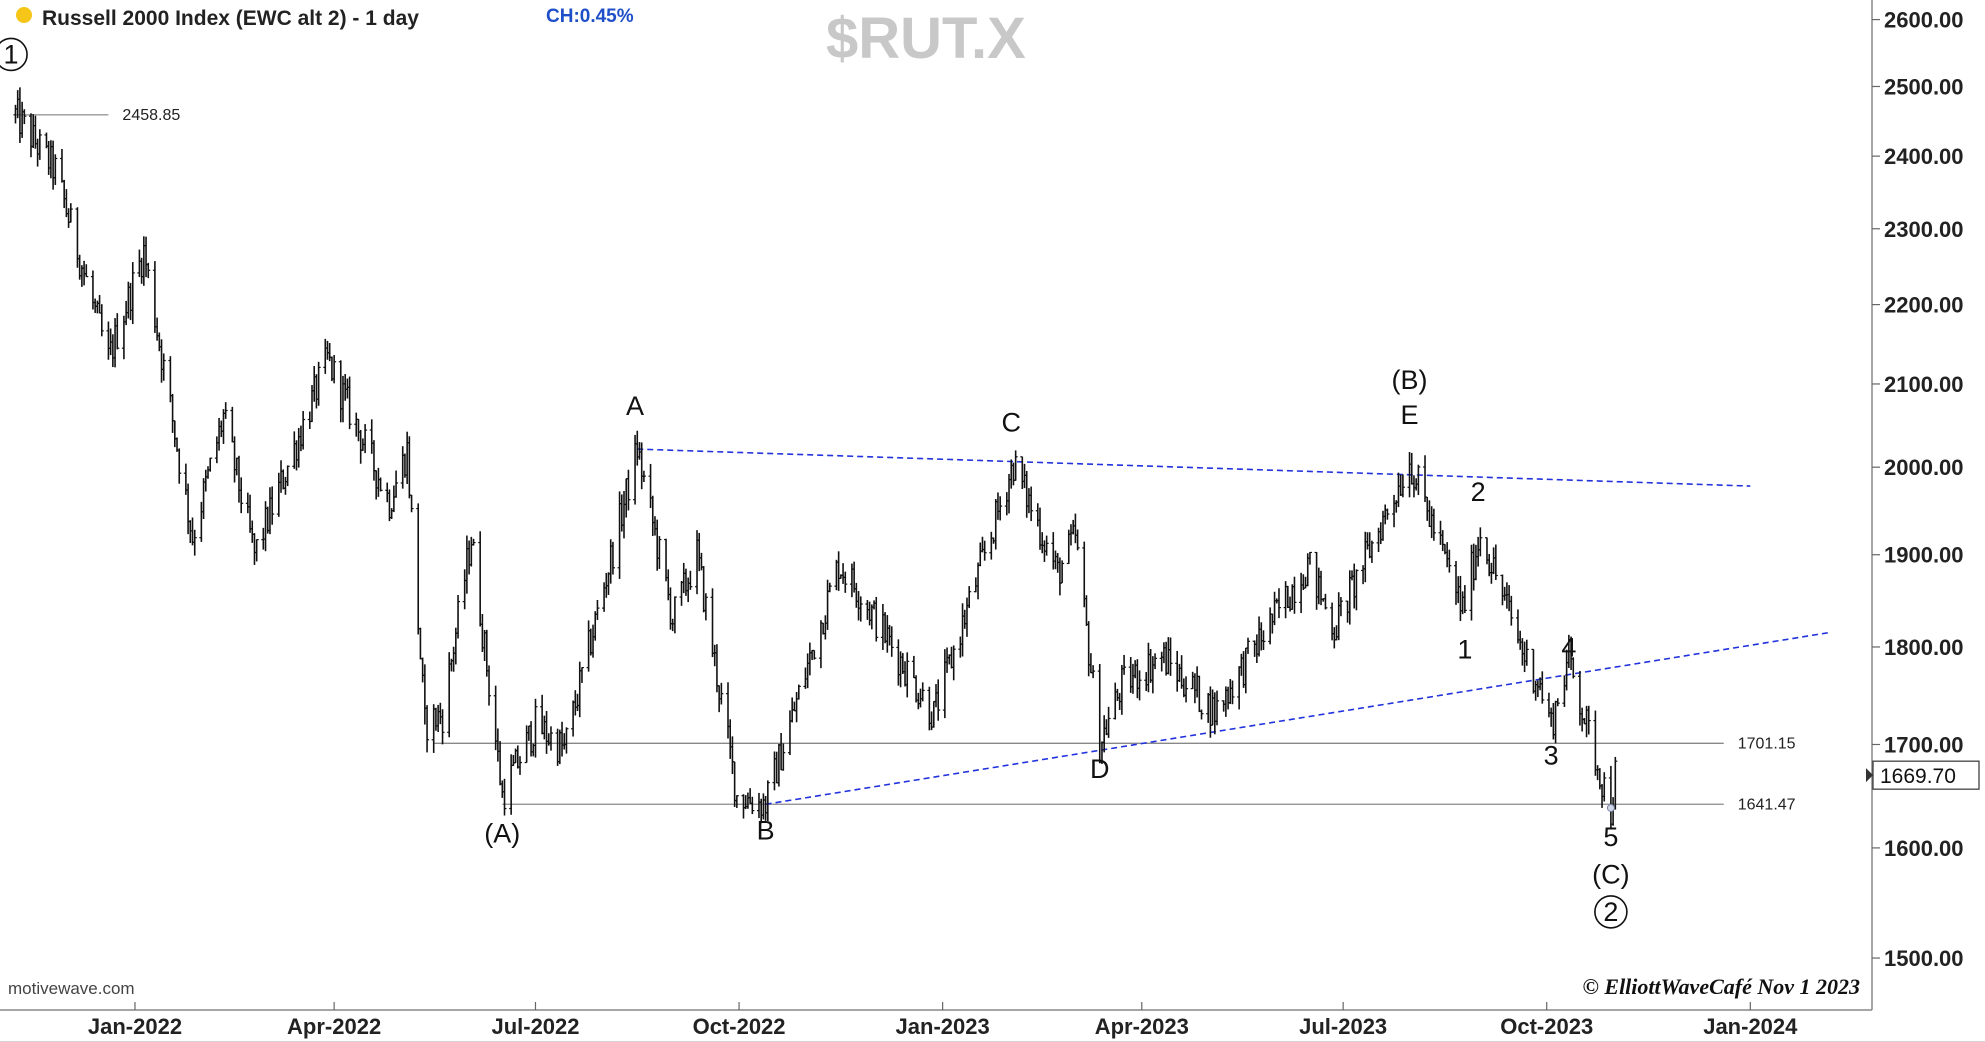  What do you see at coordinates (1923, 775) in the screenshot?
I see `last-price-box: 1669.70` at bounding box center [1923, 775].